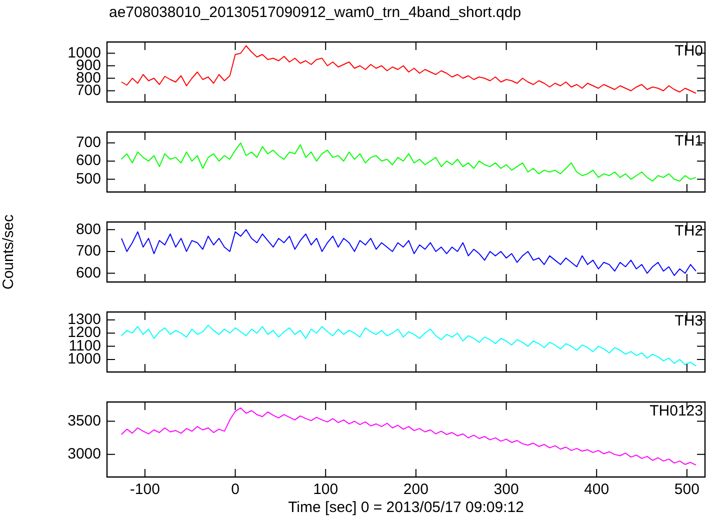  What do you see at coordinates (688, 231) in the screenshot?
I see `annotation: TH2` at bounding box center [688, 231].